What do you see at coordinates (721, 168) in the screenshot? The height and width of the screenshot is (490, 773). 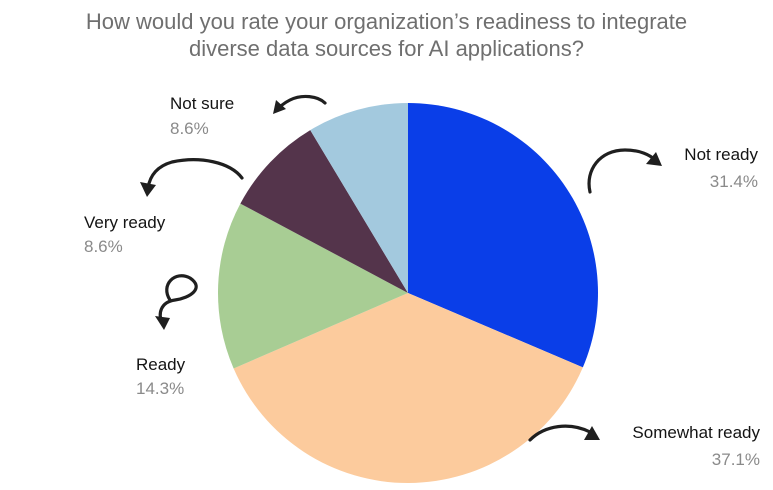 I see `label-not-ready: Not ready 31.4%` at bounding box center [721, 168].